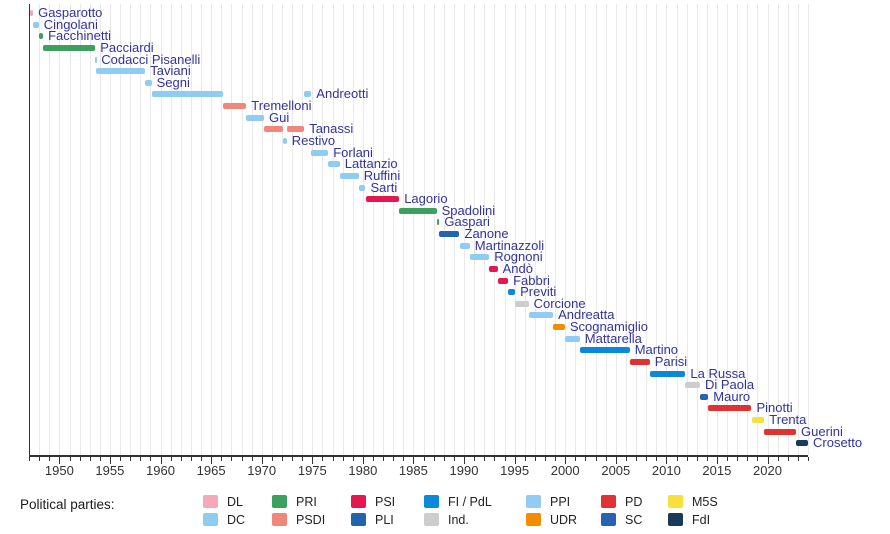  I want to click on minister-label: Lagorio, so click(426, 199).